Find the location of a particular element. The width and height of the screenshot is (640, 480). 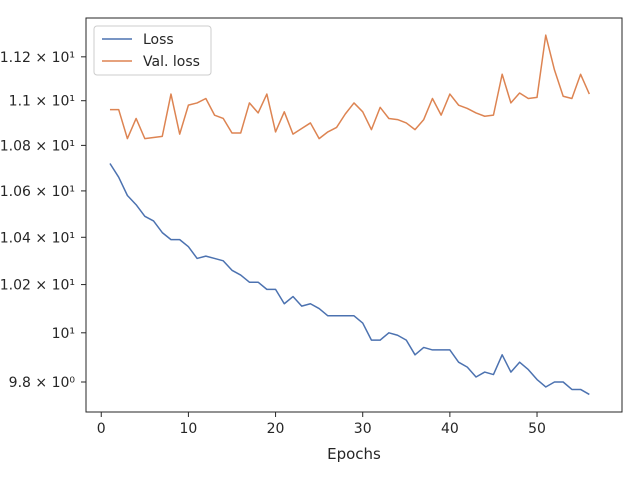

x-axis-title: Epochs is located at coordinates (354, 454).